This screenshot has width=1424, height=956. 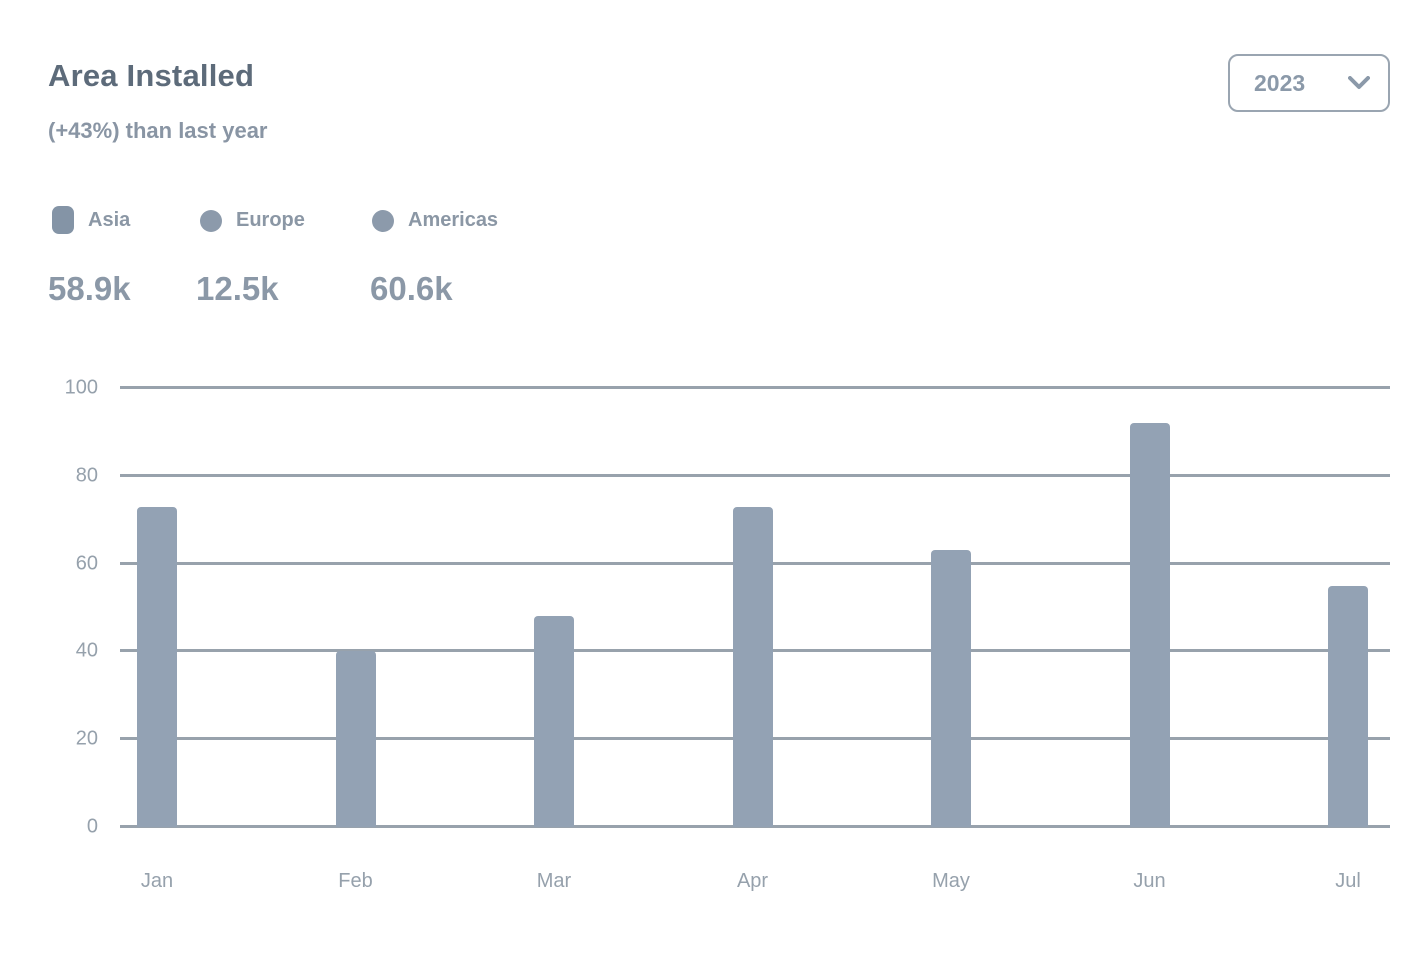 What do you see at coordinates (1348, 881) in the screenshot?
I see `x-axis-tick-label: Jul` at bounding box center [1348, 881].